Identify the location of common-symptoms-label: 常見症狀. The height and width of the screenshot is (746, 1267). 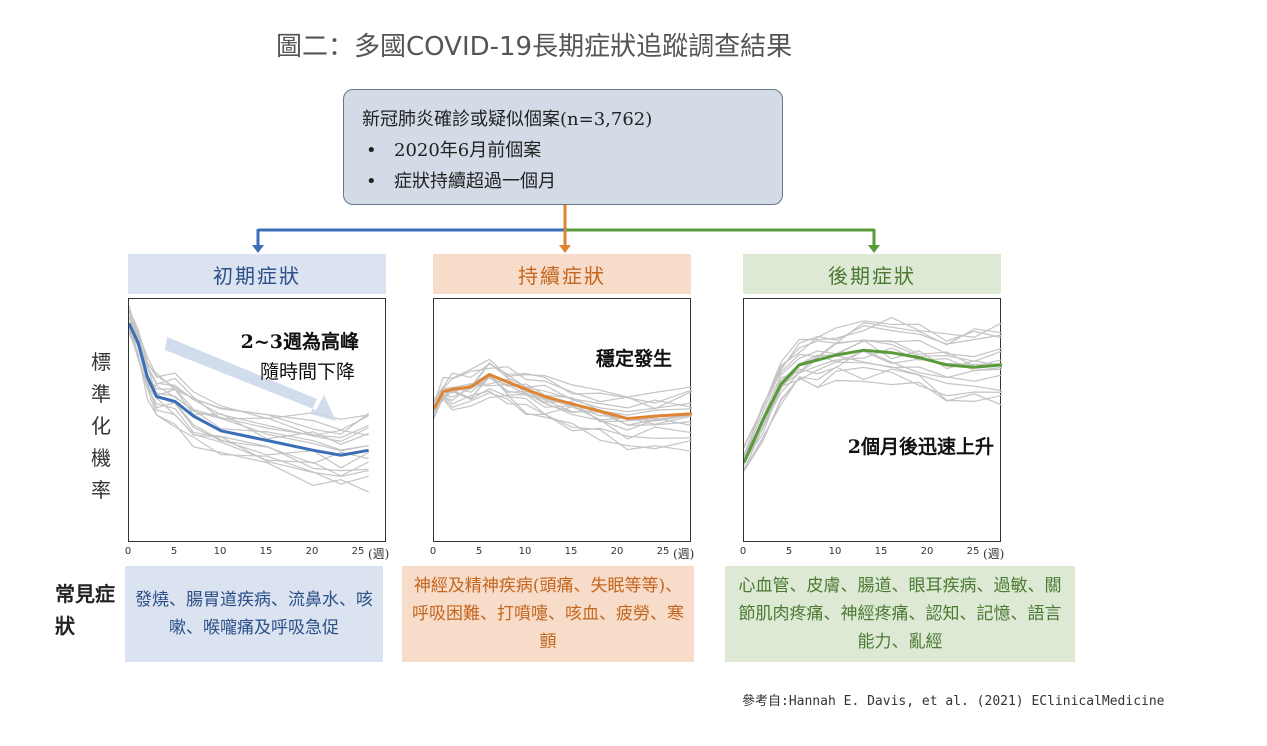
(85, 610).